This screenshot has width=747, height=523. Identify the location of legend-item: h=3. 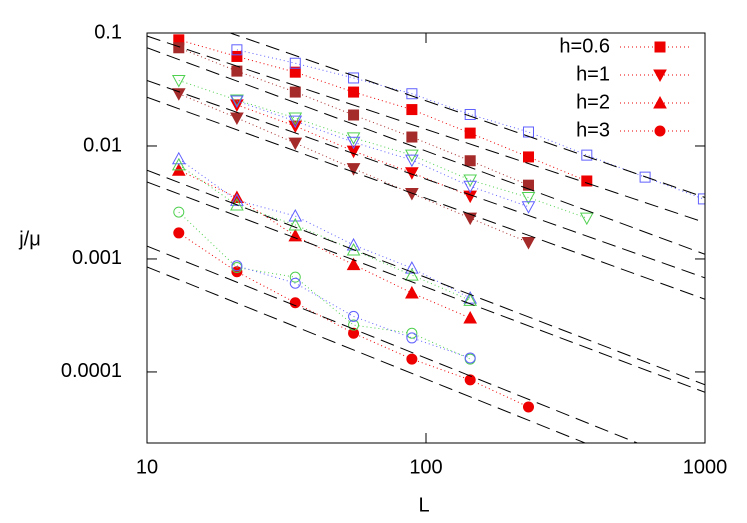
(633, 130).